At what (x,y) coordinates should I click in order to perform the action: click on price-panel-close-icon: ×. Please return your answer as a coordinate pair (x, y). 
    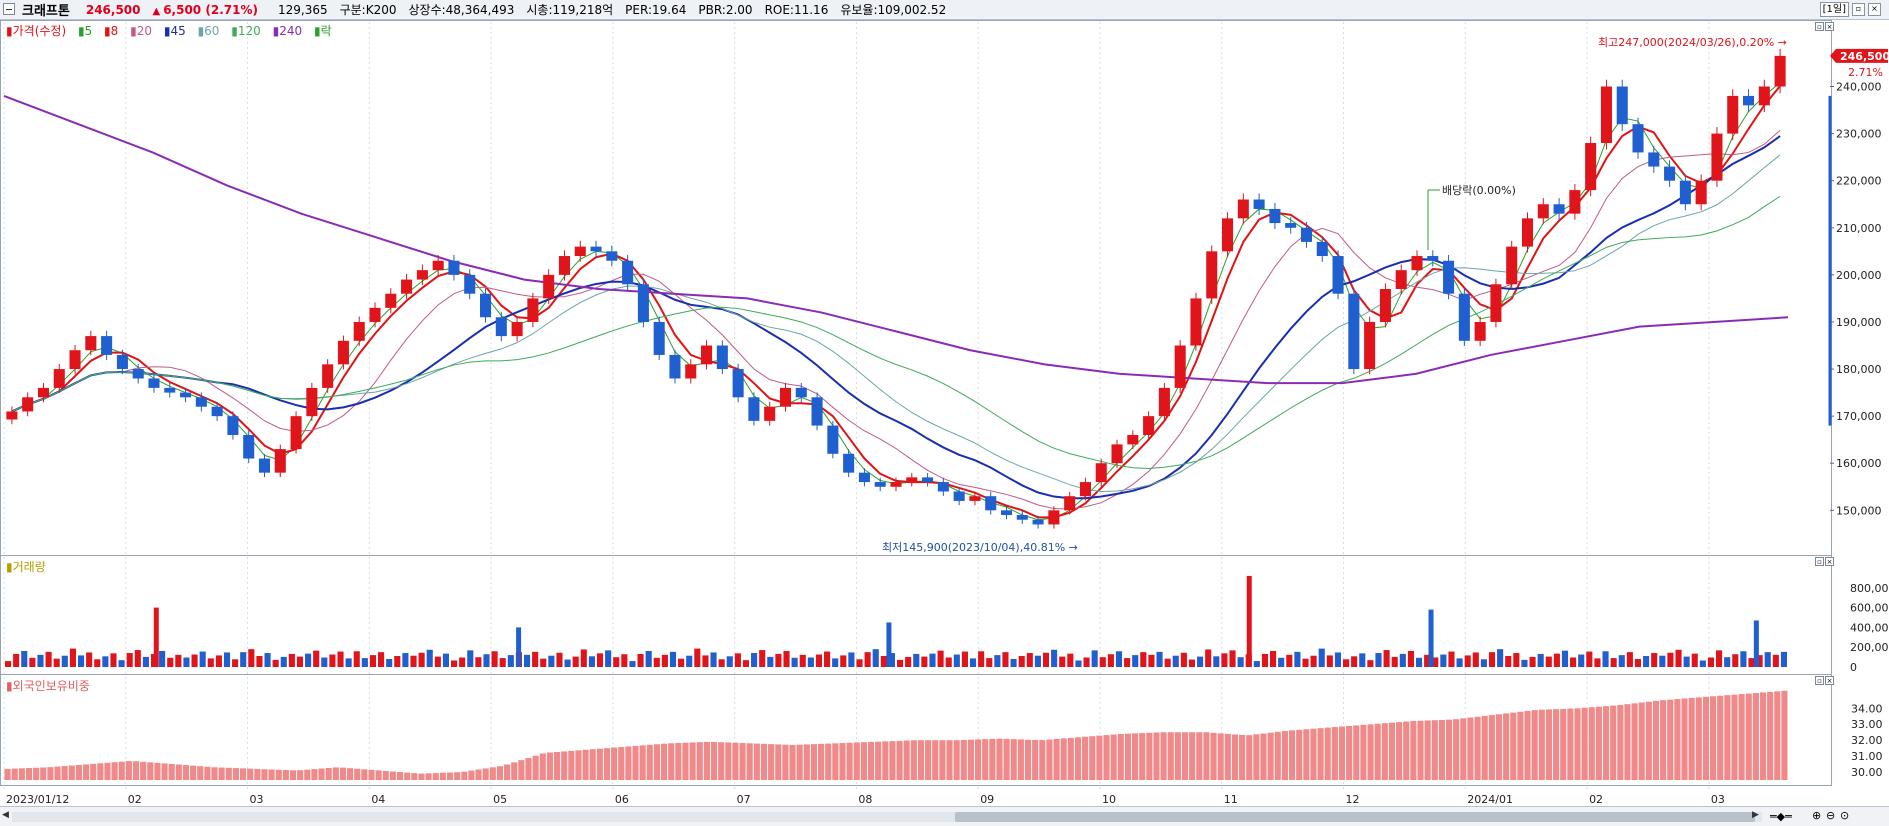
    Looking at the image, I should click on (1829, 26).